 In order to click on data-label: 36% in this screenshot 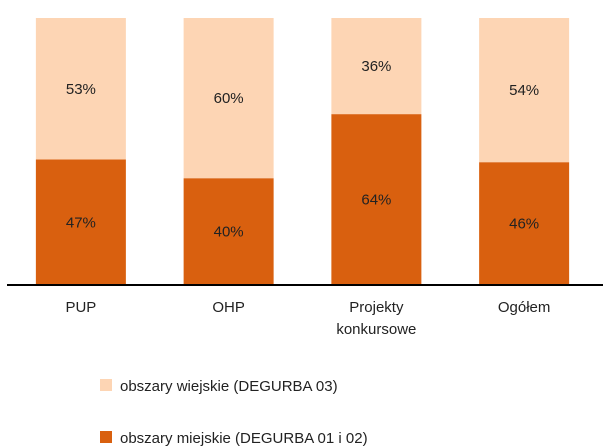, I will do `click(376, 66)`.